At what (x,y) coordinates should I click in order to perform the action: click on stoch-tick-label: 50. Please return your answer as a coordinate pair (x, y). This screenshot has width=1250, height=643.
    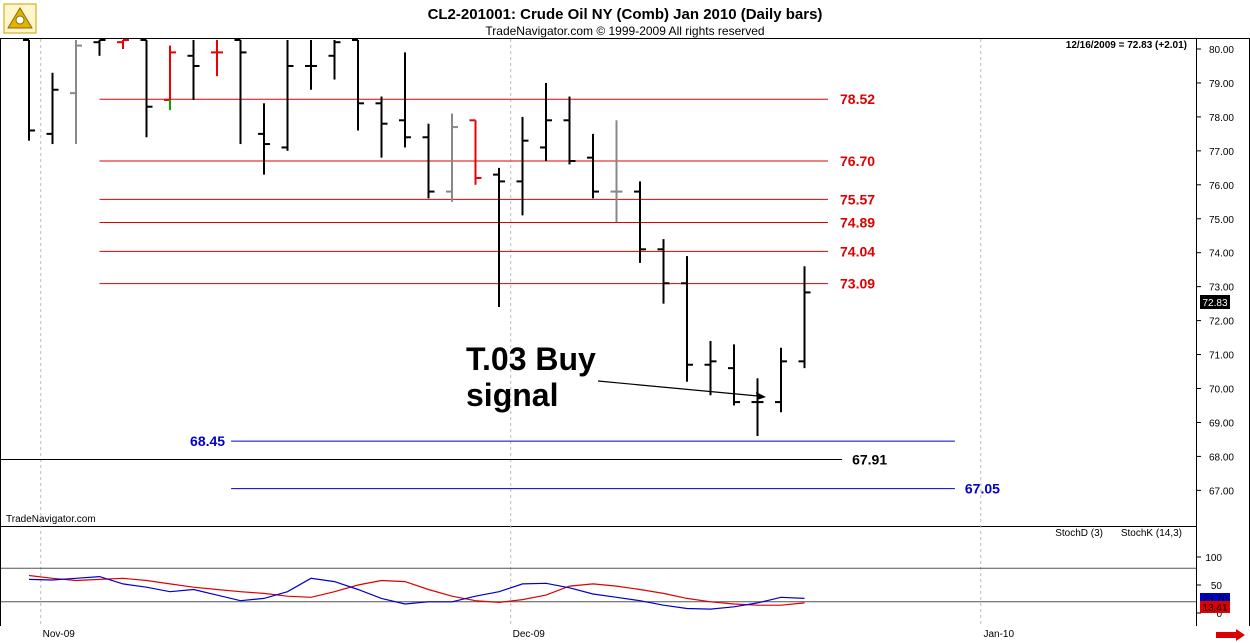
    Looking at the image, I should click on (1217, 586).